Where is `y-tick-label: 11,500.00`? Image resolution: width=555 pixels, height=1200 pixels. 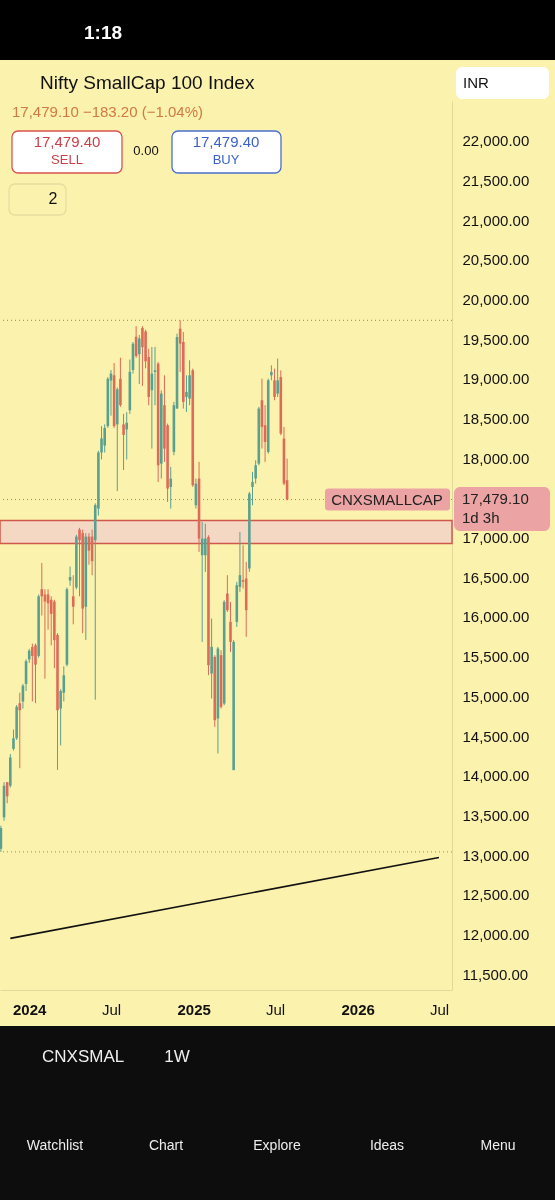 y-tick-label: 11,500.00 is located at coordinates (495, 974).